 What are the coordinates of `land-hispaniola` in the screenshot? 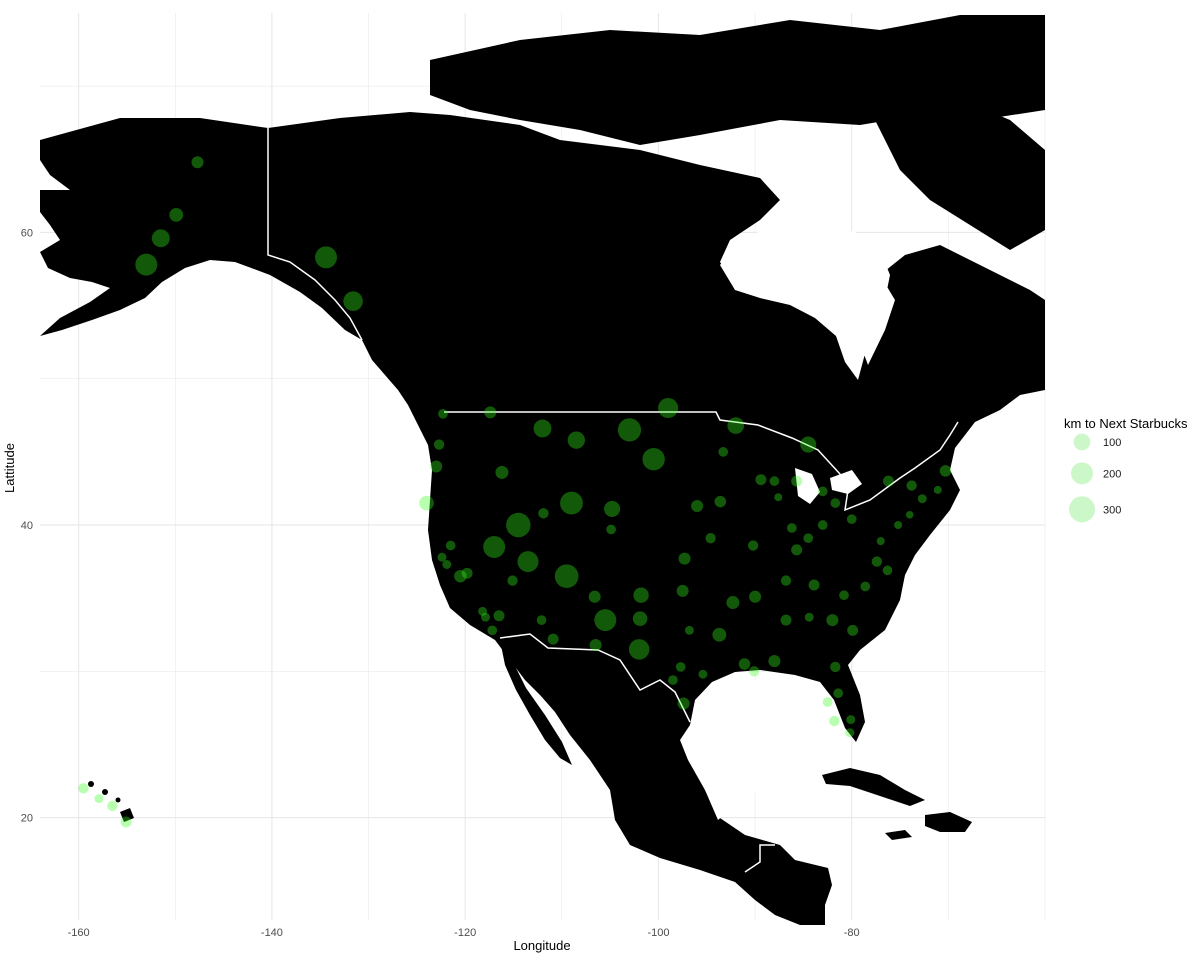 It's located at (948, 822).